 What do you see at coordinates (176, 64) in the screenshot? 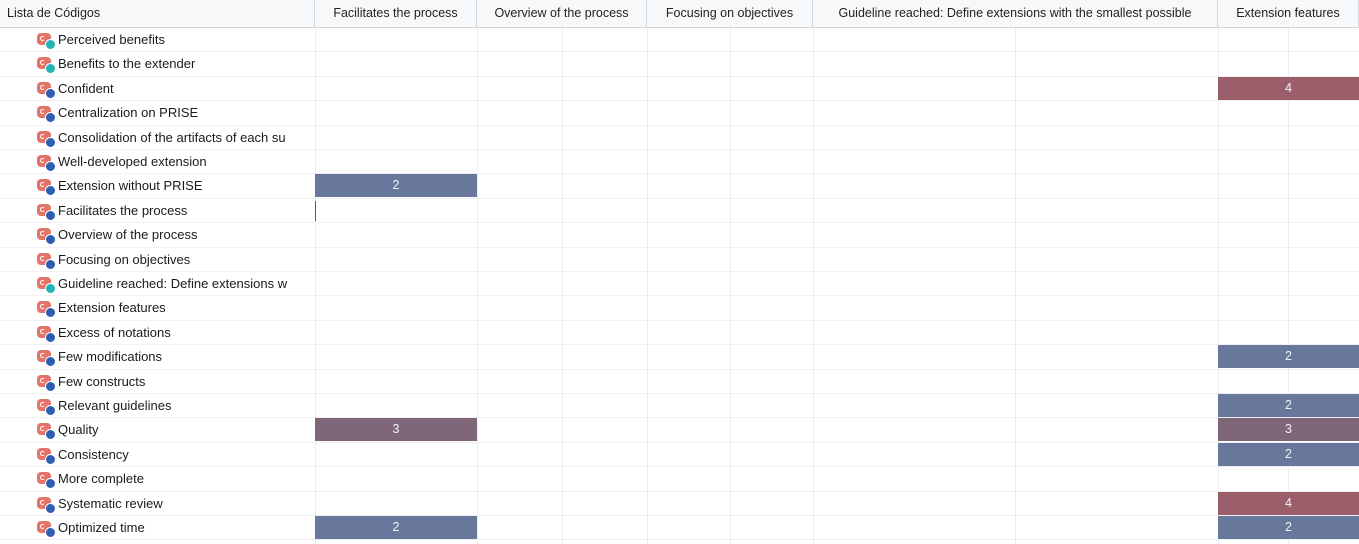
I see `code-label: Benefits to the extender` at bounding box center [176, 64].